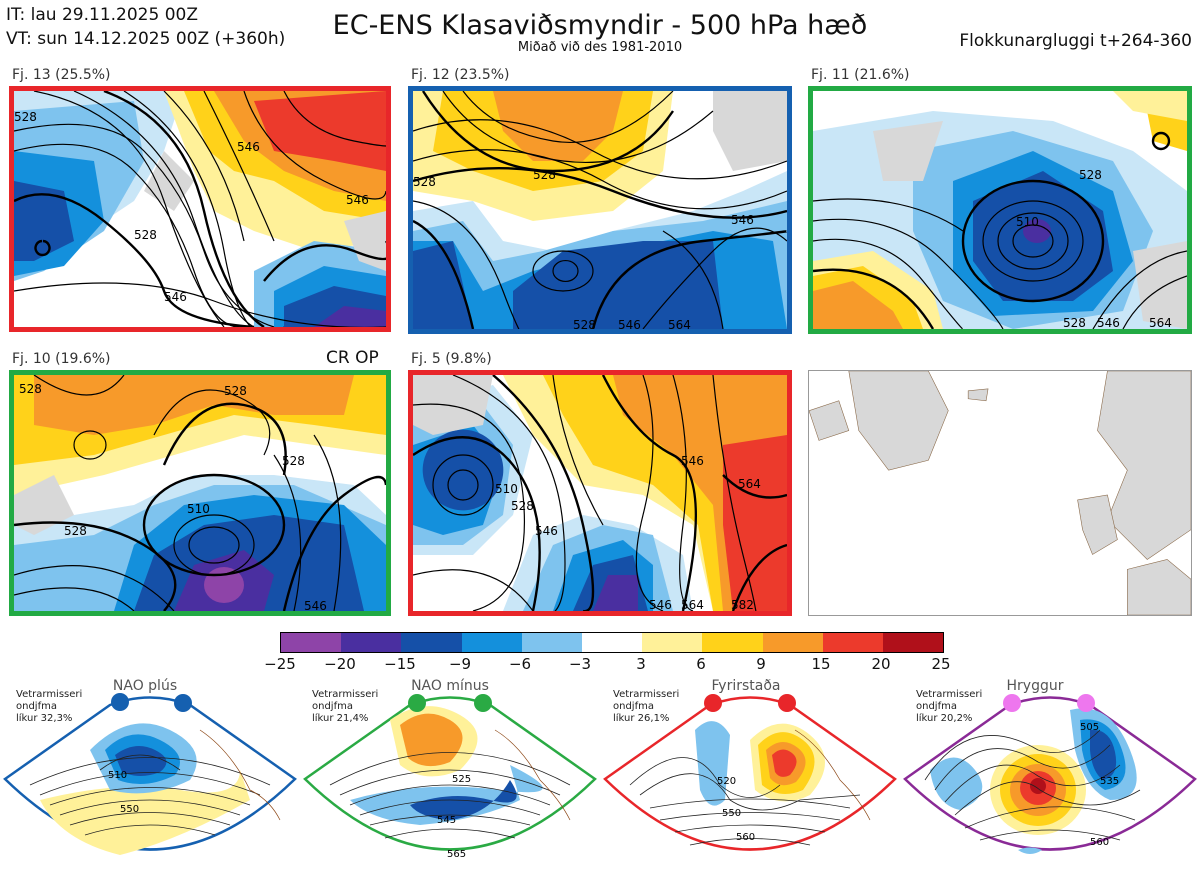 The width and height of the screenshot is (1200, 871). Describe the element at coordinates (881, 664) in the screenshot. I see `colorbar-tick: 20` at that location.